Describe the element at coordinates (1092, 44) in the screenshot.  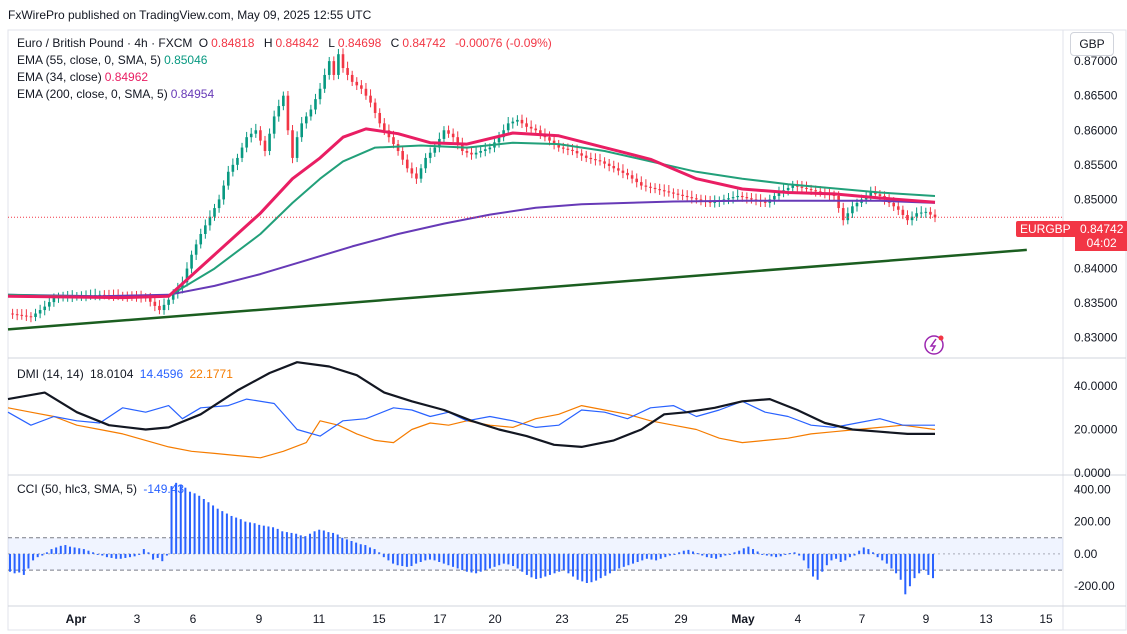
I see `currency-button: GBP` at that location.